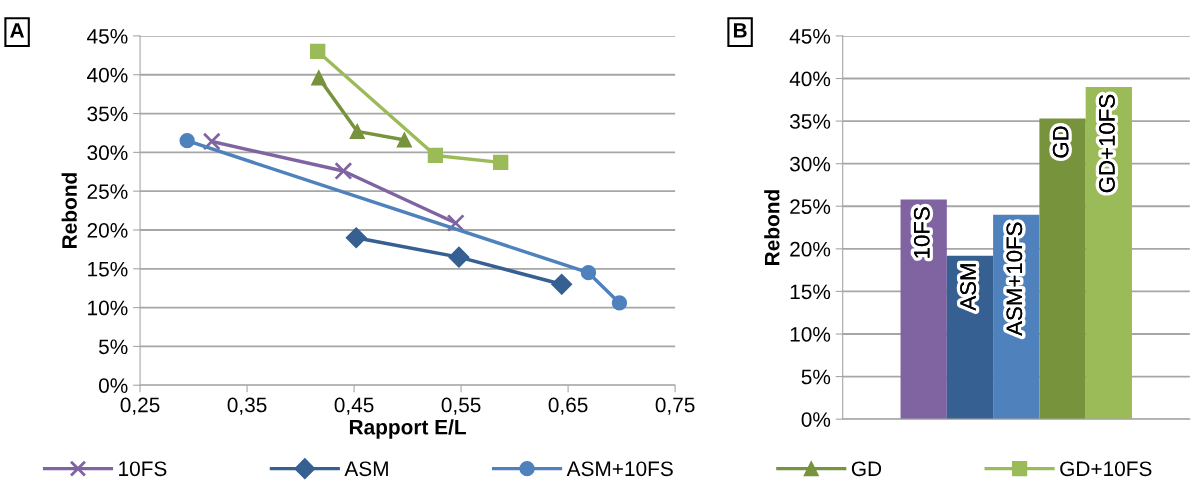 This screenshot has height=499, width=1197. Describe the element at coordinates (619, 469) in the screenshot. I see `legend-label: ASM+10FS` at that location.